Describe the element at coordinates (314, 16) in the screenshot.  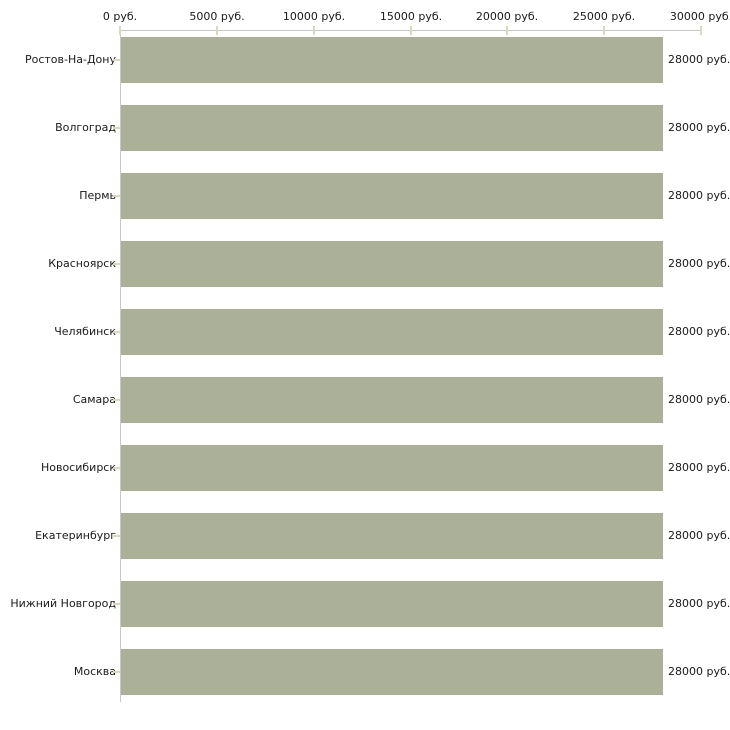
I see `x-axis-tick-label: 10000 руб.` at that location.